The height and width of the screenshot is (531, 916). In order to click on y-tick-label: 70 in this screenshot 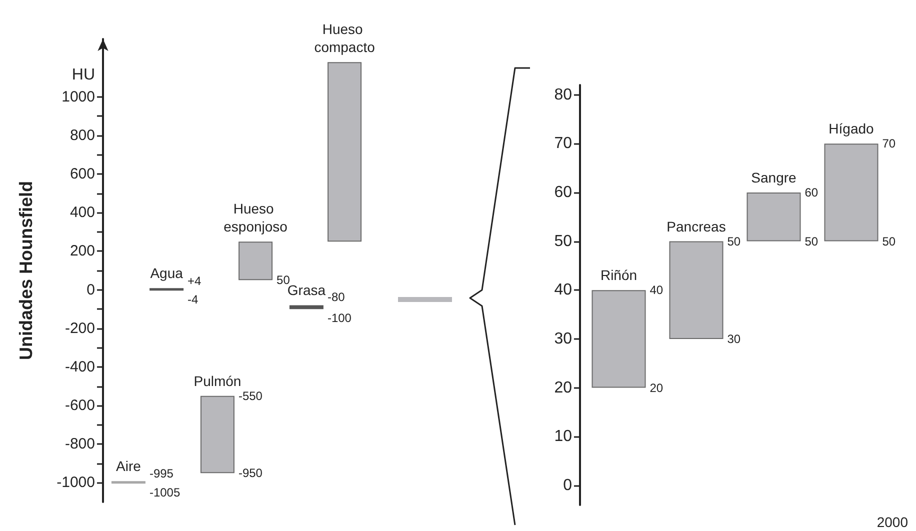, I will do `click(563, 143)`.